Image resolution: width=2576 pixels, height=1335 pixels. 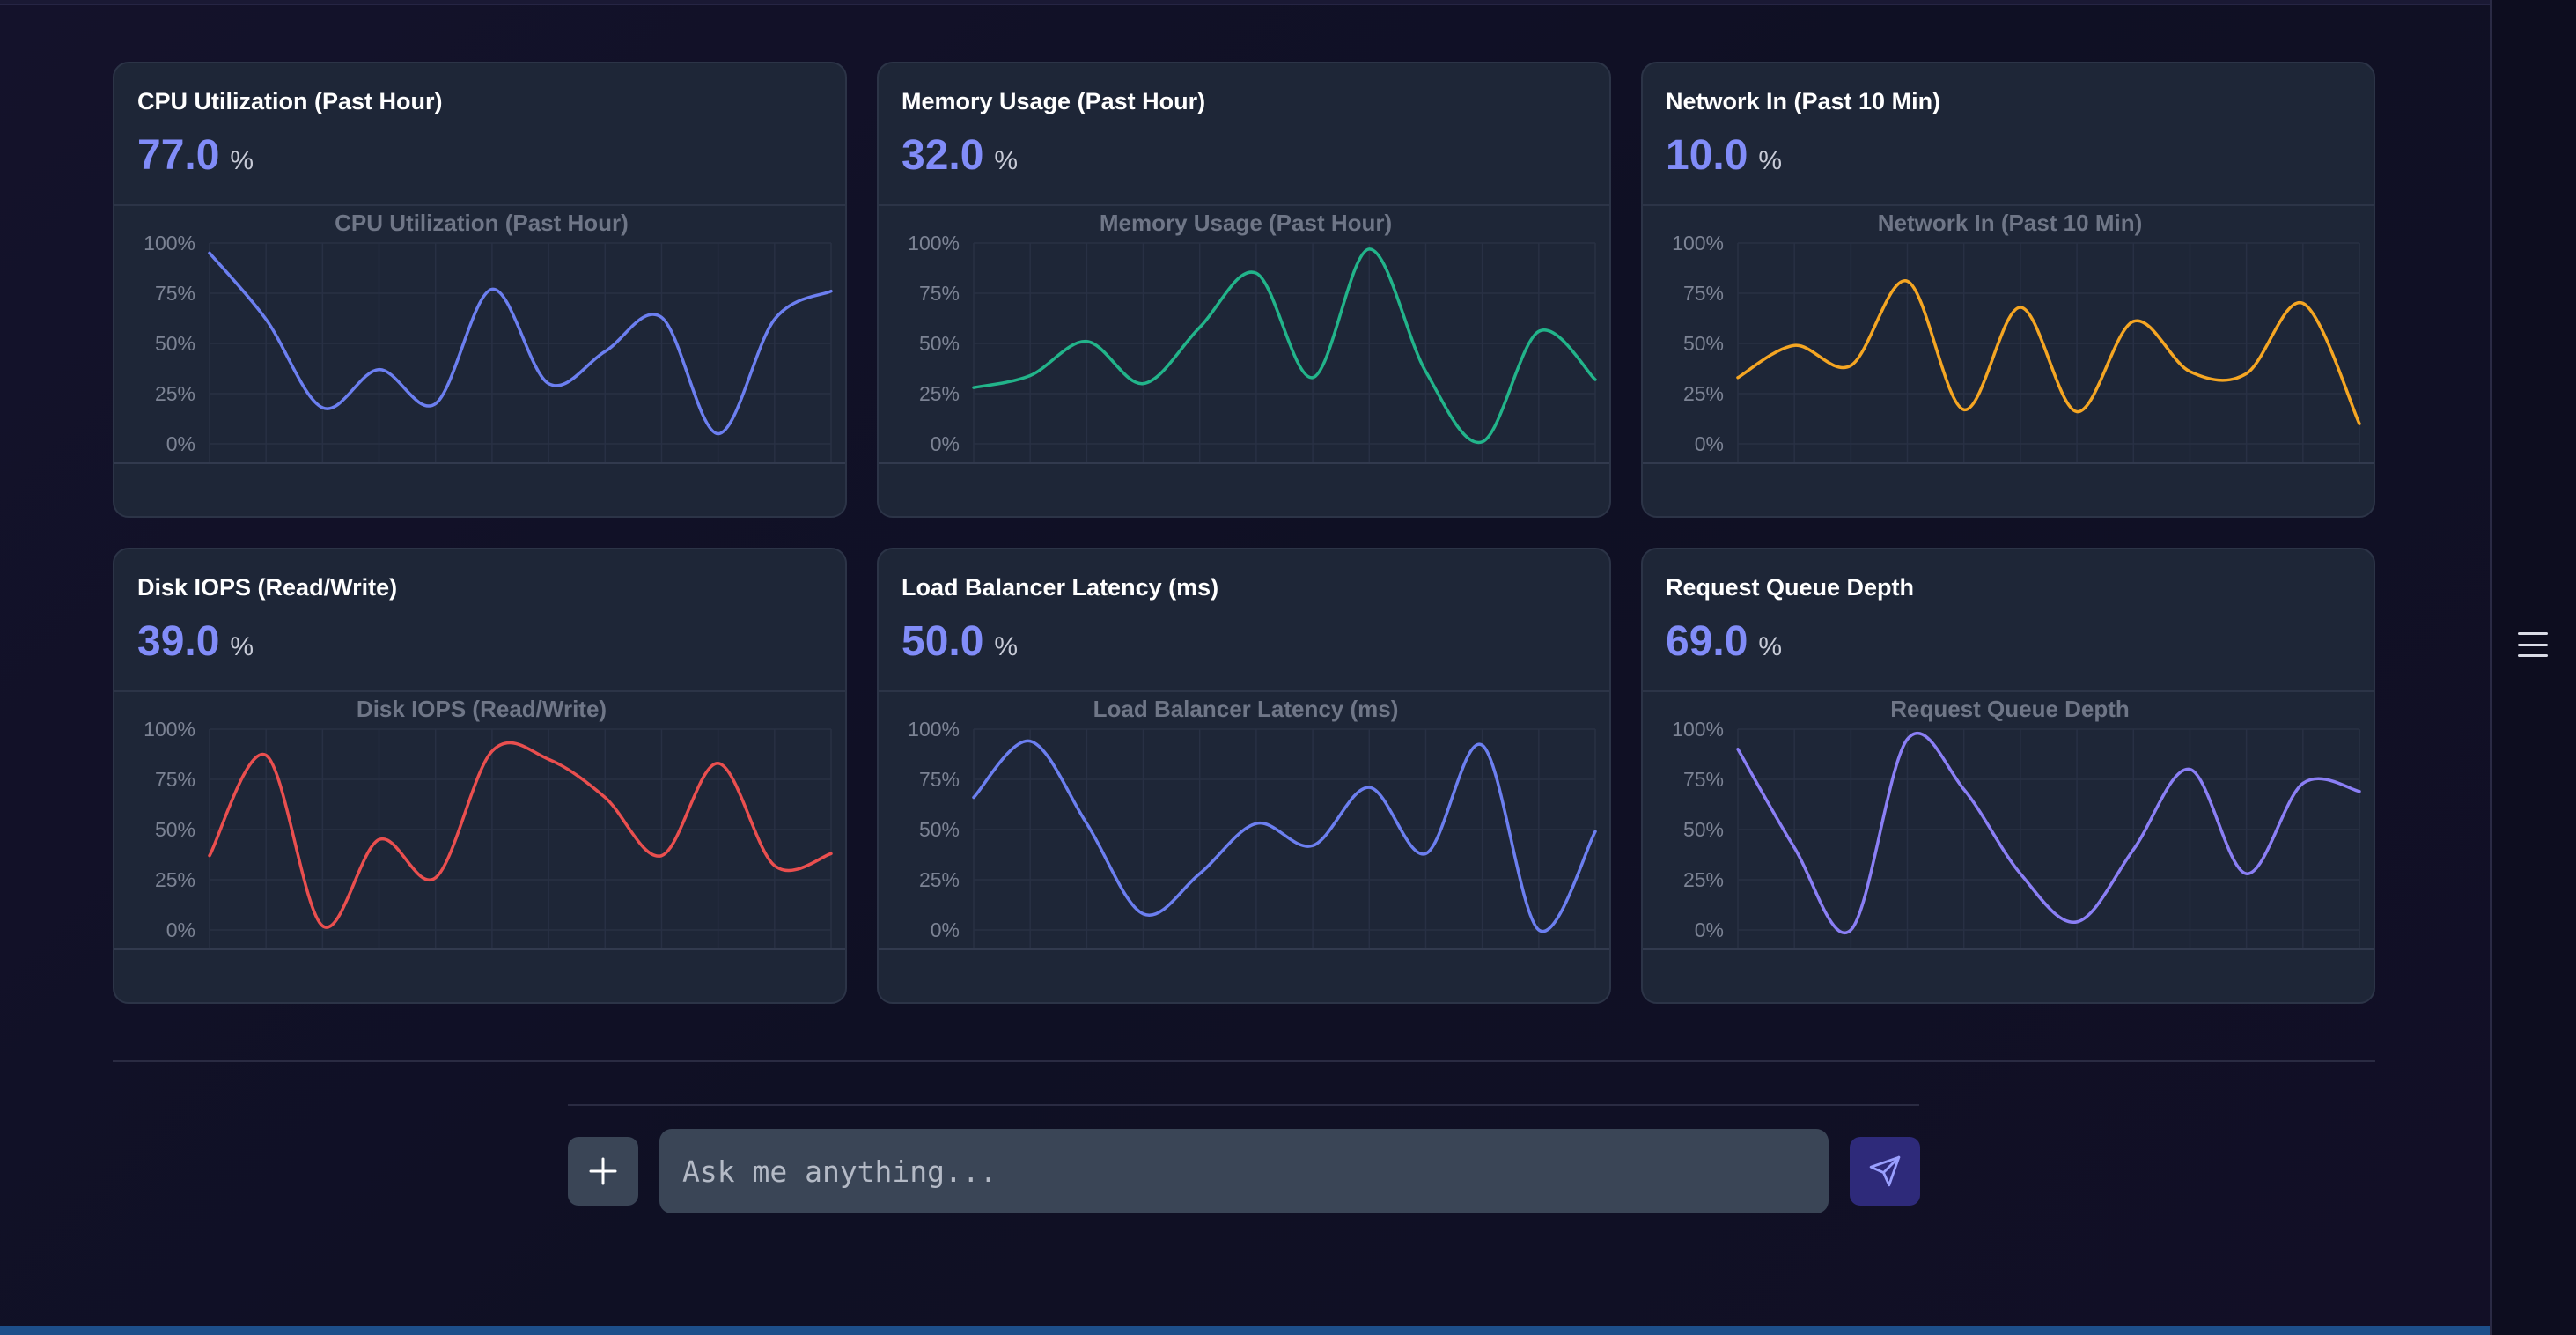 I want to click on metric-value: 77.0, so click(x=178, y=156).